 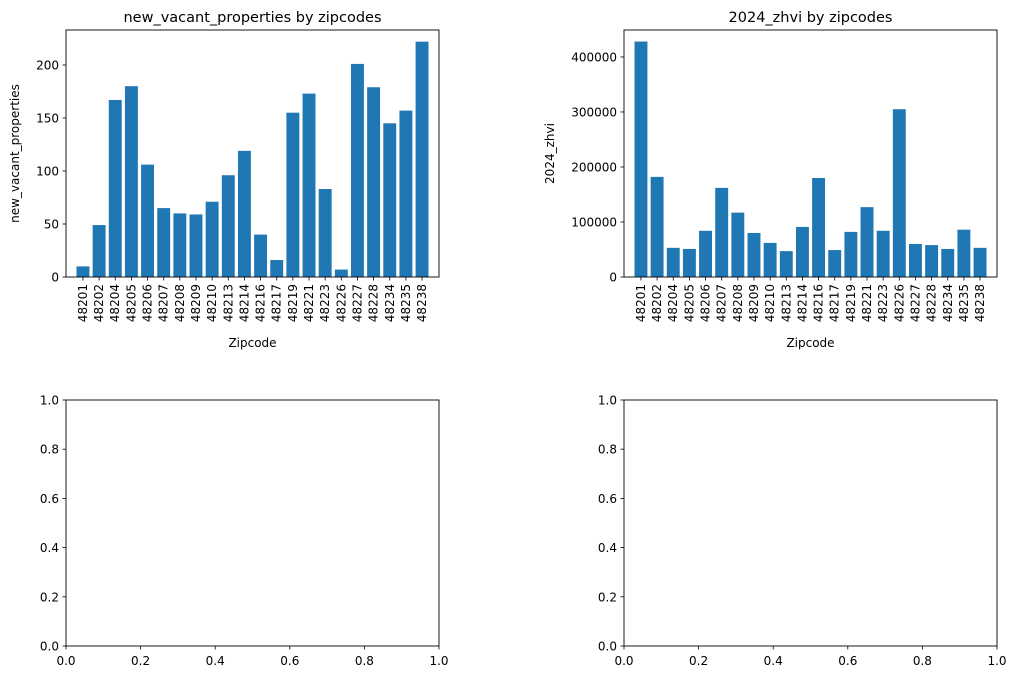 What do you see at coordinates (49, 401) in the screenshot?
I see `y-tick-label: 1.0` at bounding box center [49, 401].